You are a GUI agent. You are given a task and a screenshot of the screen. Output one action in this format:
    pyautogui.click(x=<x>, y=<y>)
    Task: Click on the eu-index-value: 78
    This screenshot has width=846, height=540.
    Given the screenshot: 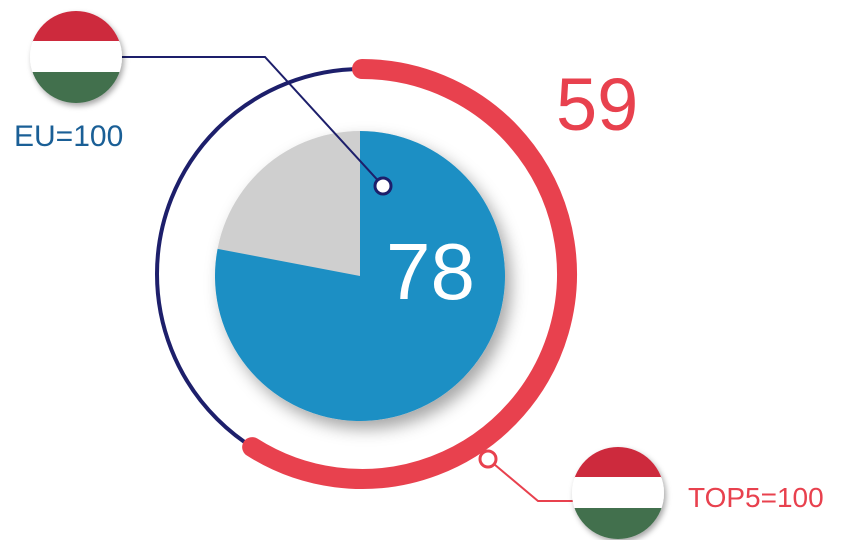 What is the action you would take?
    pyautogui.click(x=430, y=271)
    